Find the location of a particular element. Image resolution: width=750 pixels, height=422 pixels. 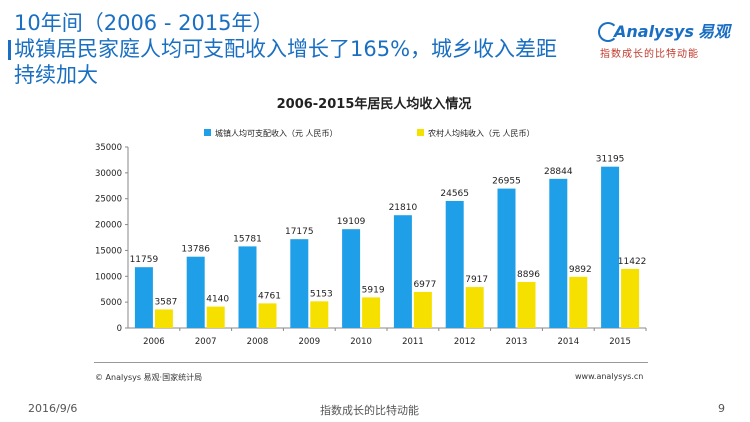

x-tick-label: 2008 is located at coordinates (258, 342).